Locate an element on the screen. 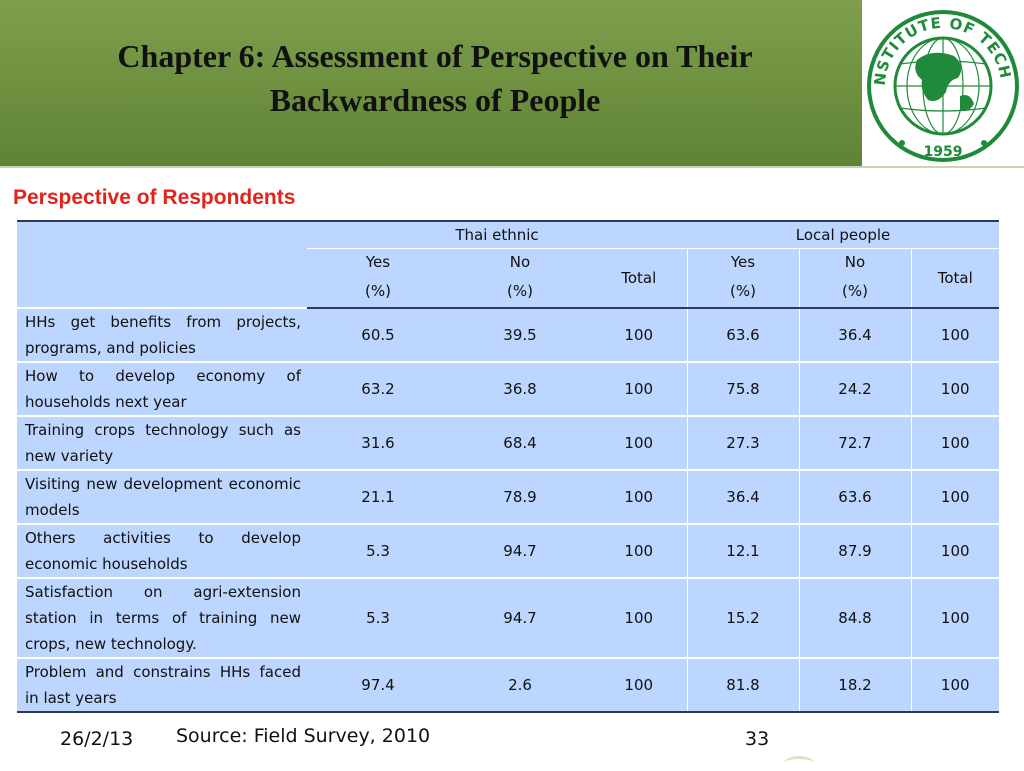 Image resolution: width=1024 pixels, height=771 pixels. cell-local-no: 63.6 is located at coordinates (854, 496).